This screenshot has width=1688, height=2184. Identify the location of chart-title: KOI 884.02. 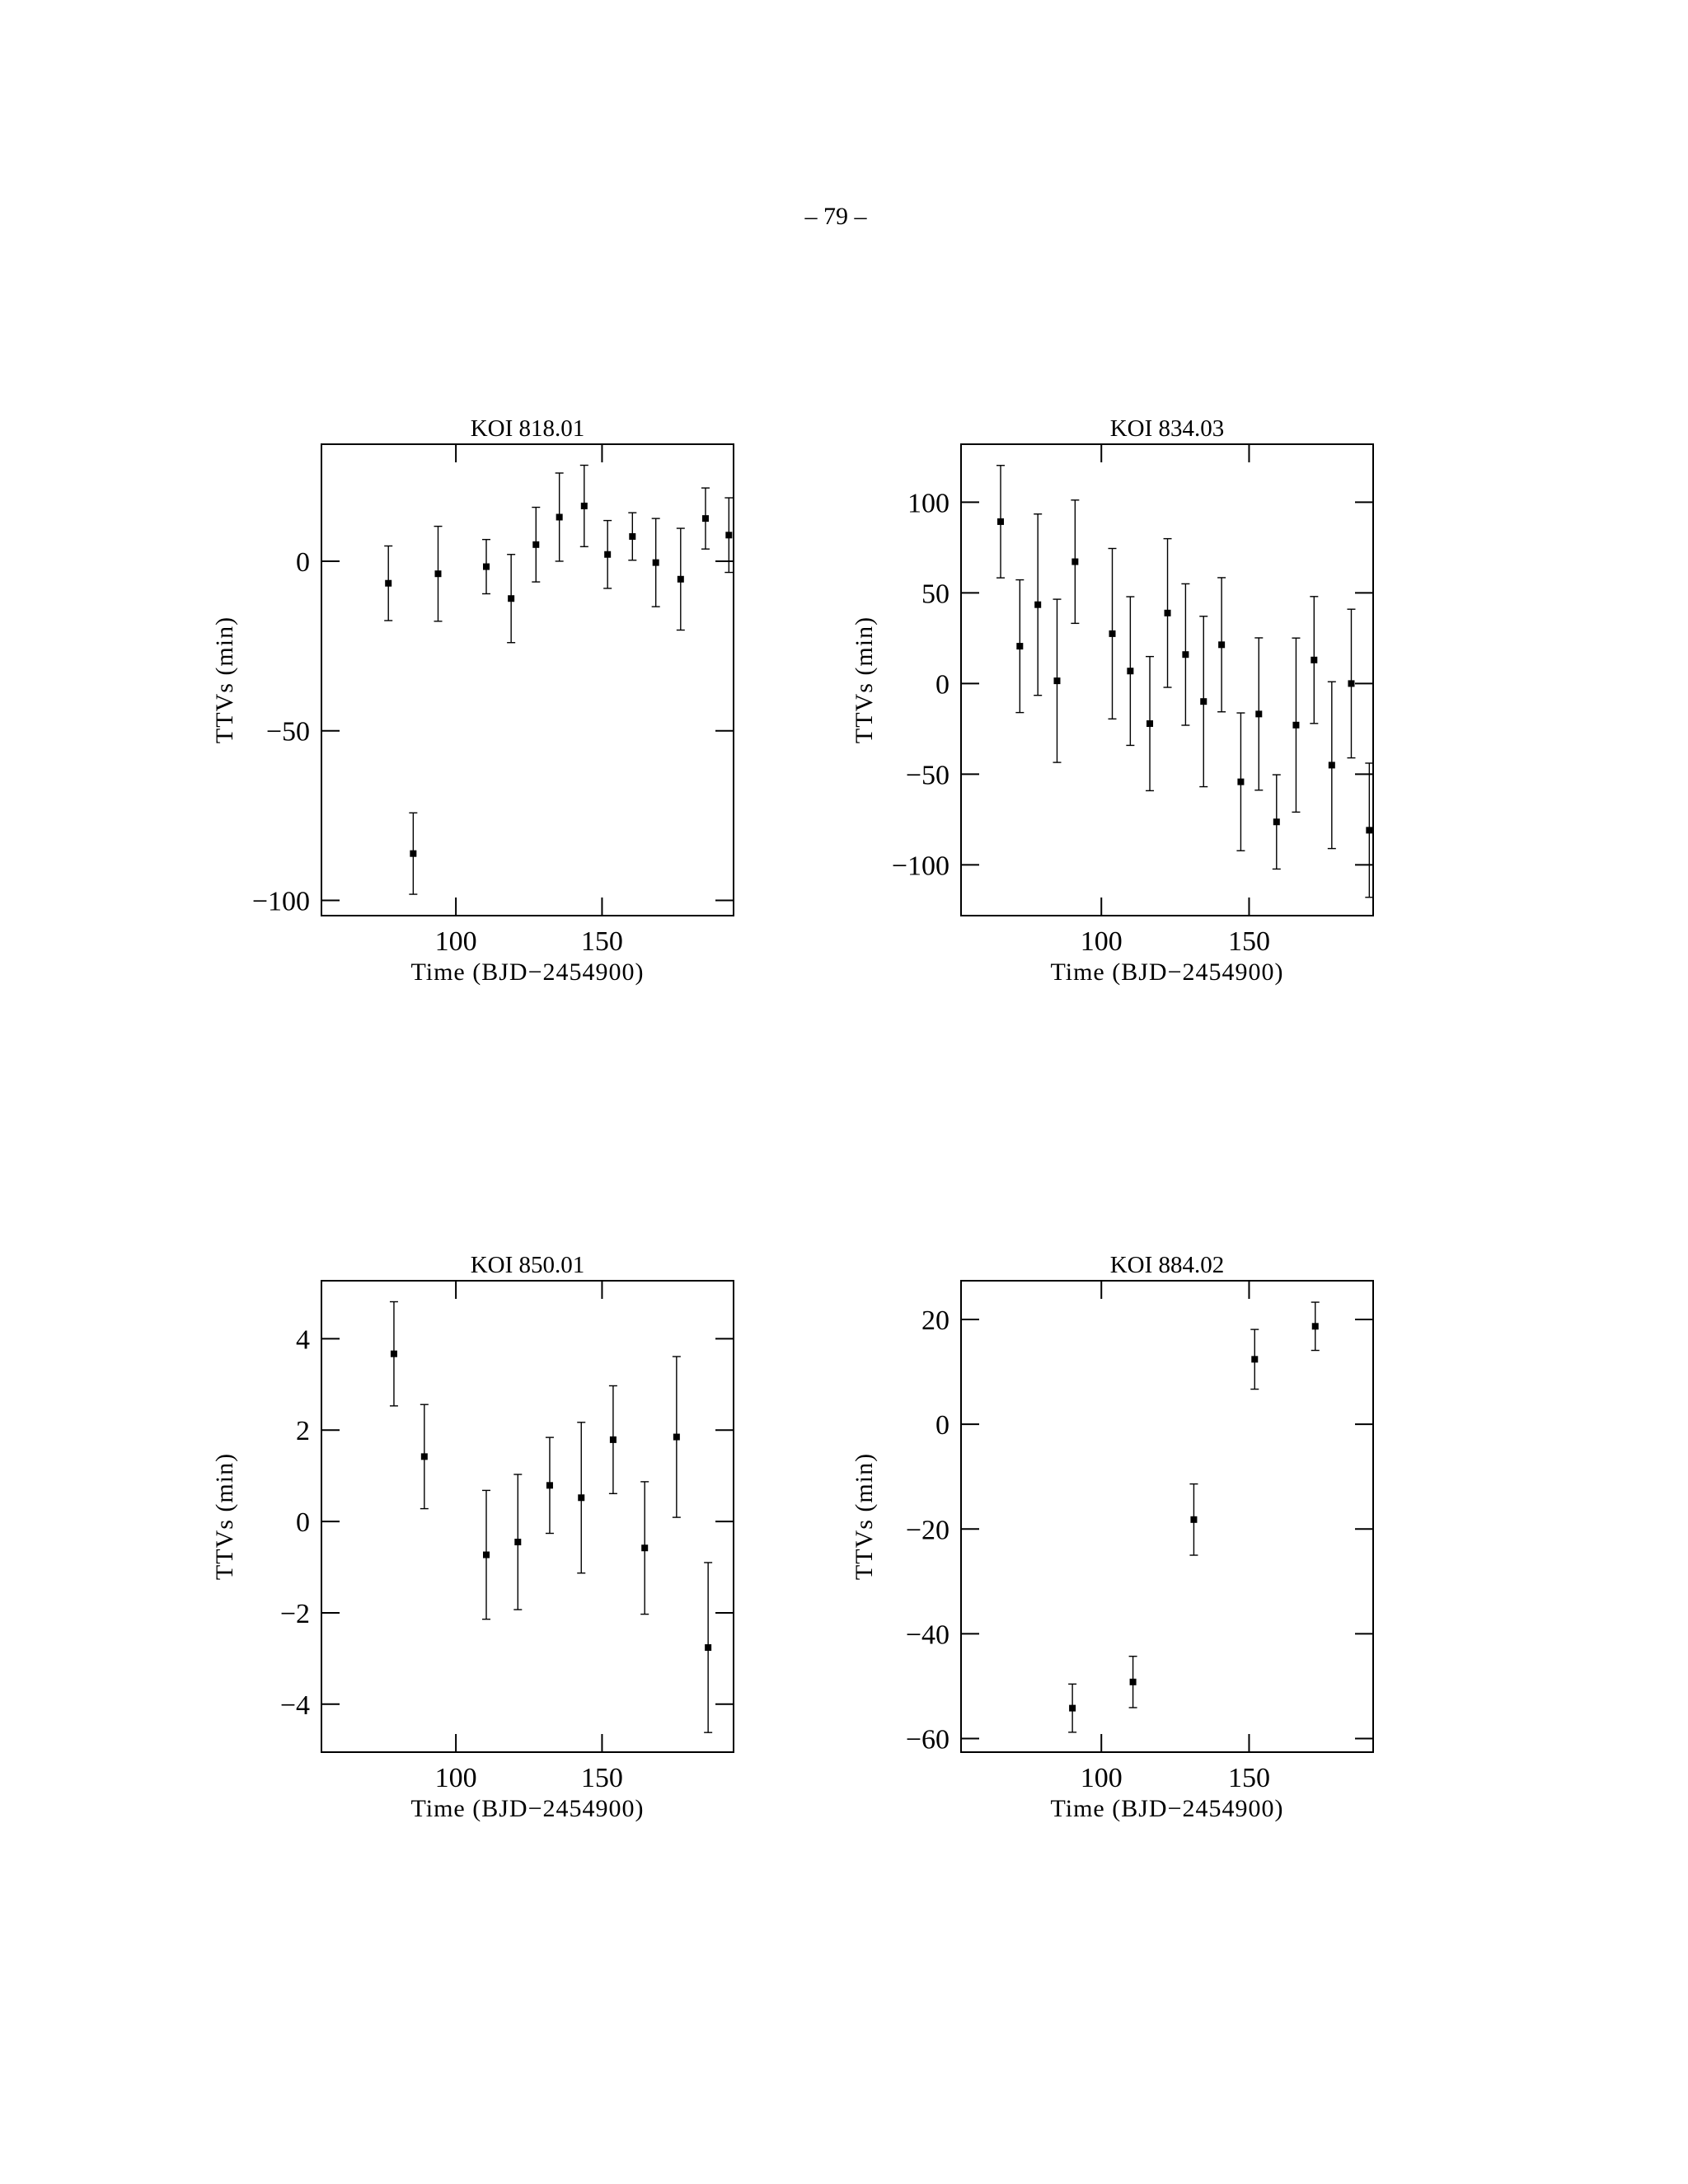
(1167, 1265).